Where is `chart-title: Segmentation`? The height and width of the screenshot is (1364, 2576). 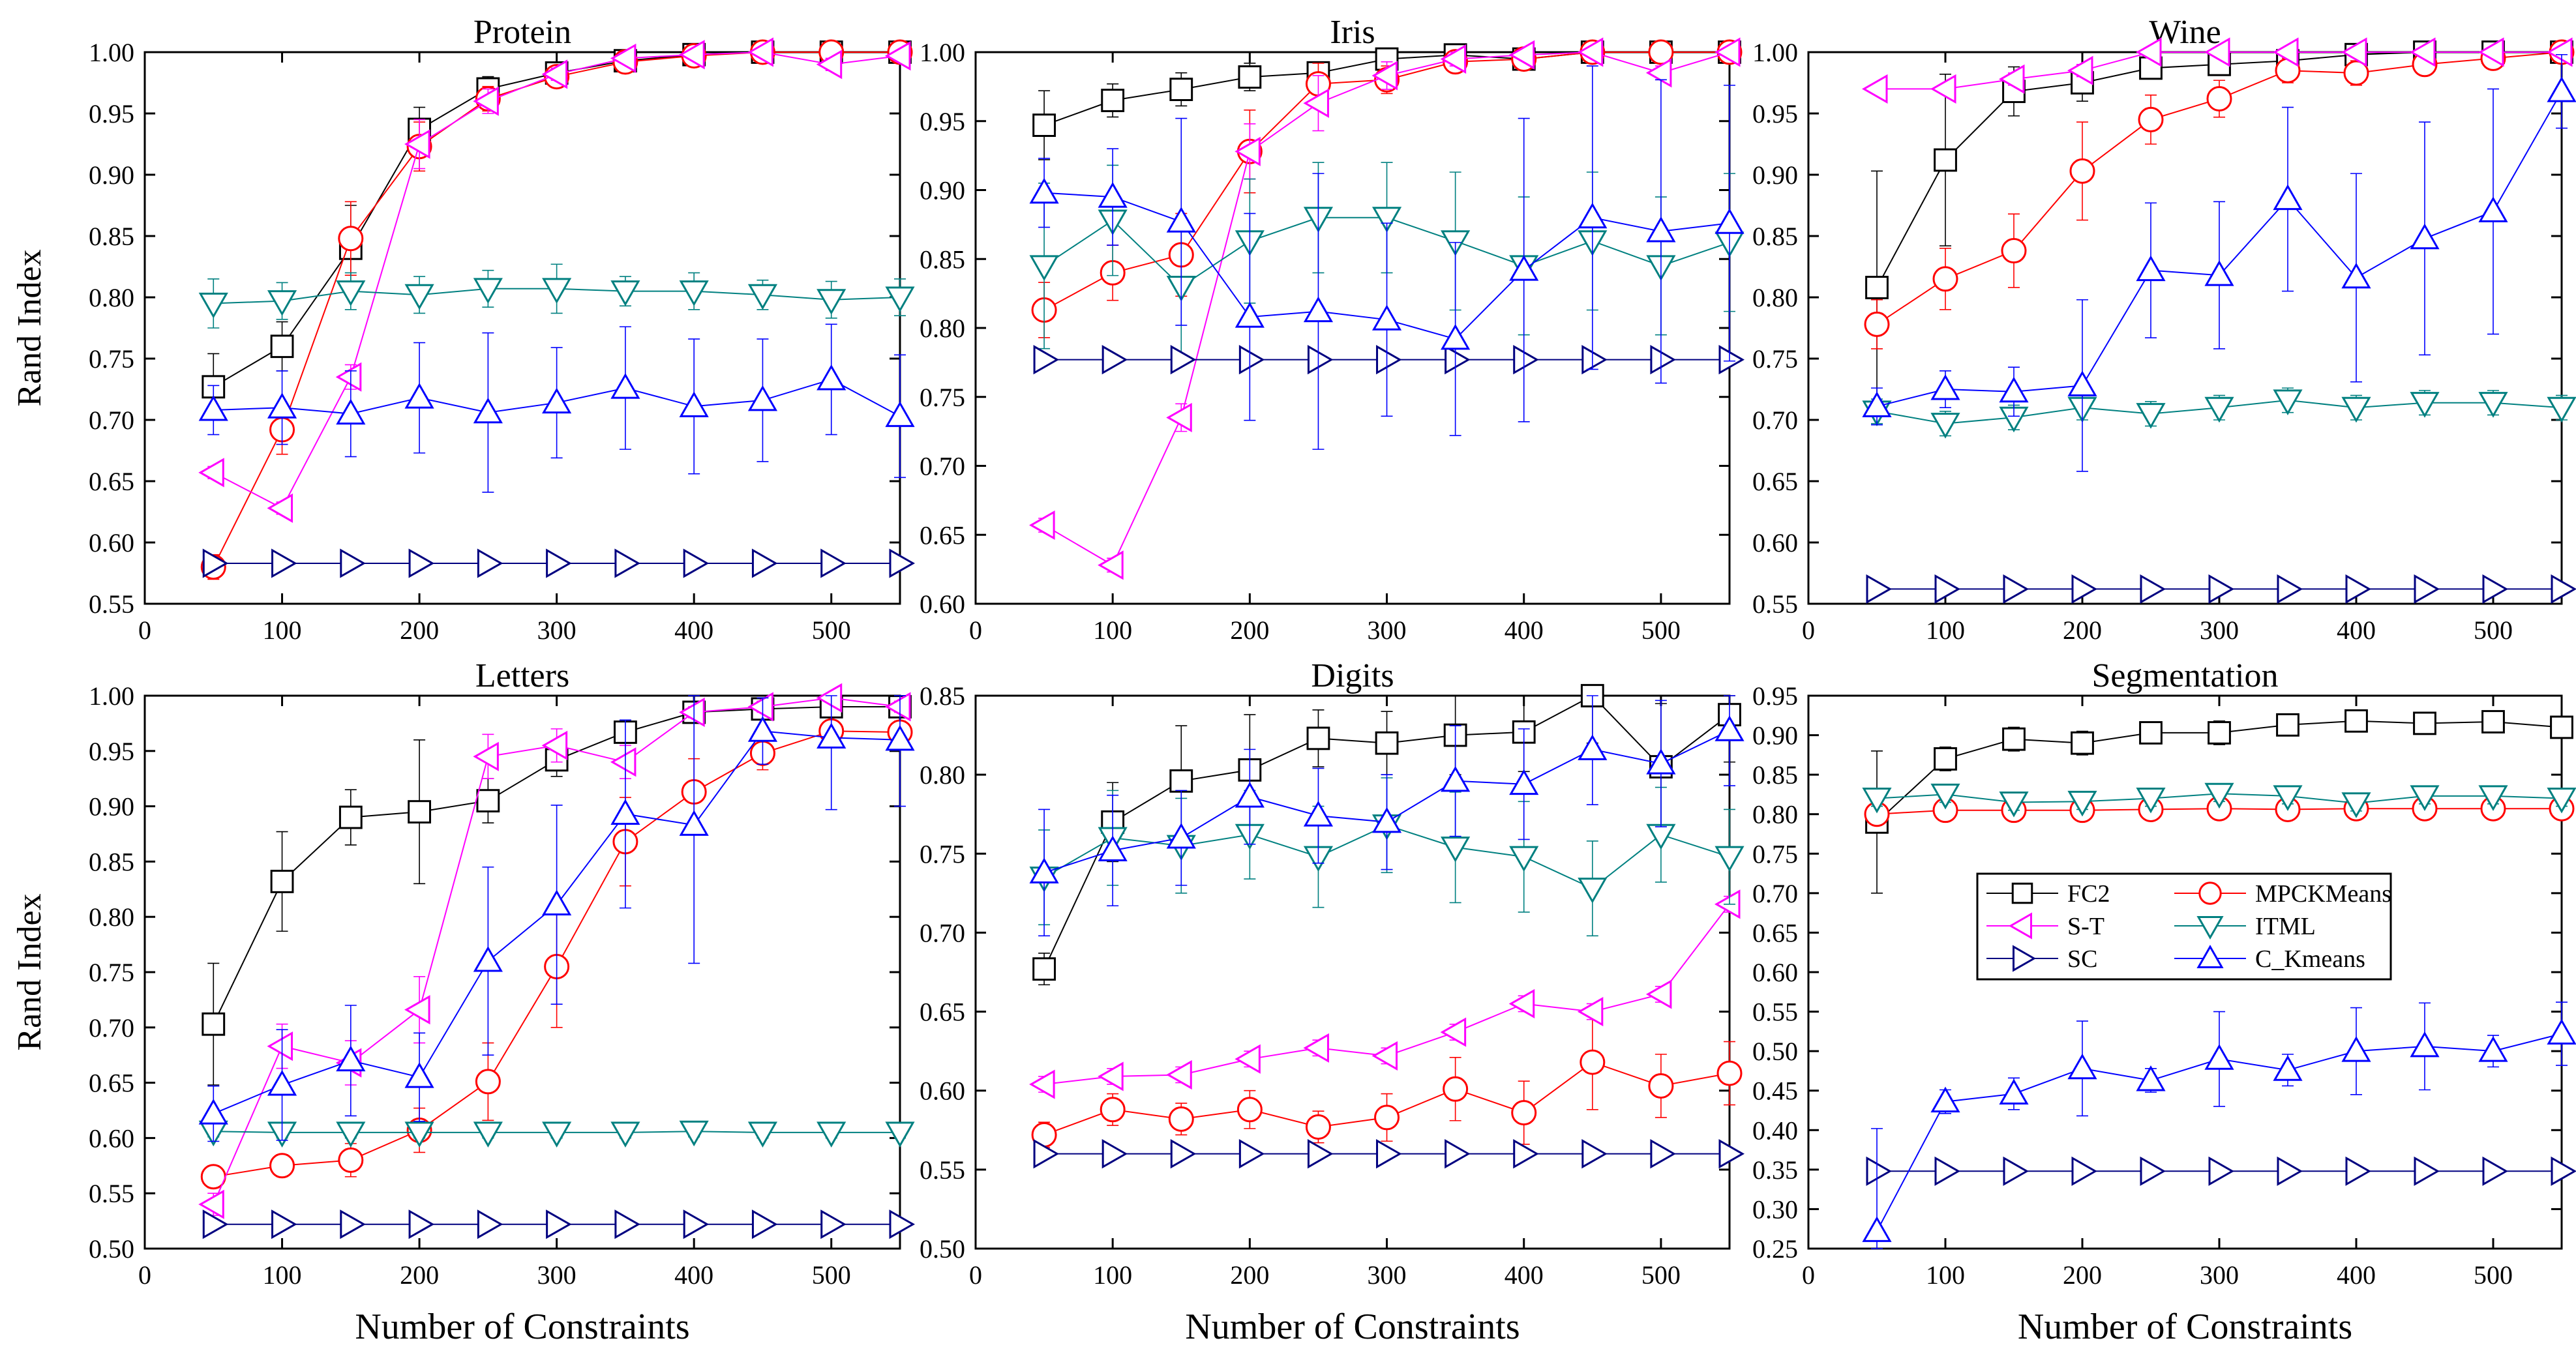 chart-title: Segmentation is located at coordinates (2185, 675).